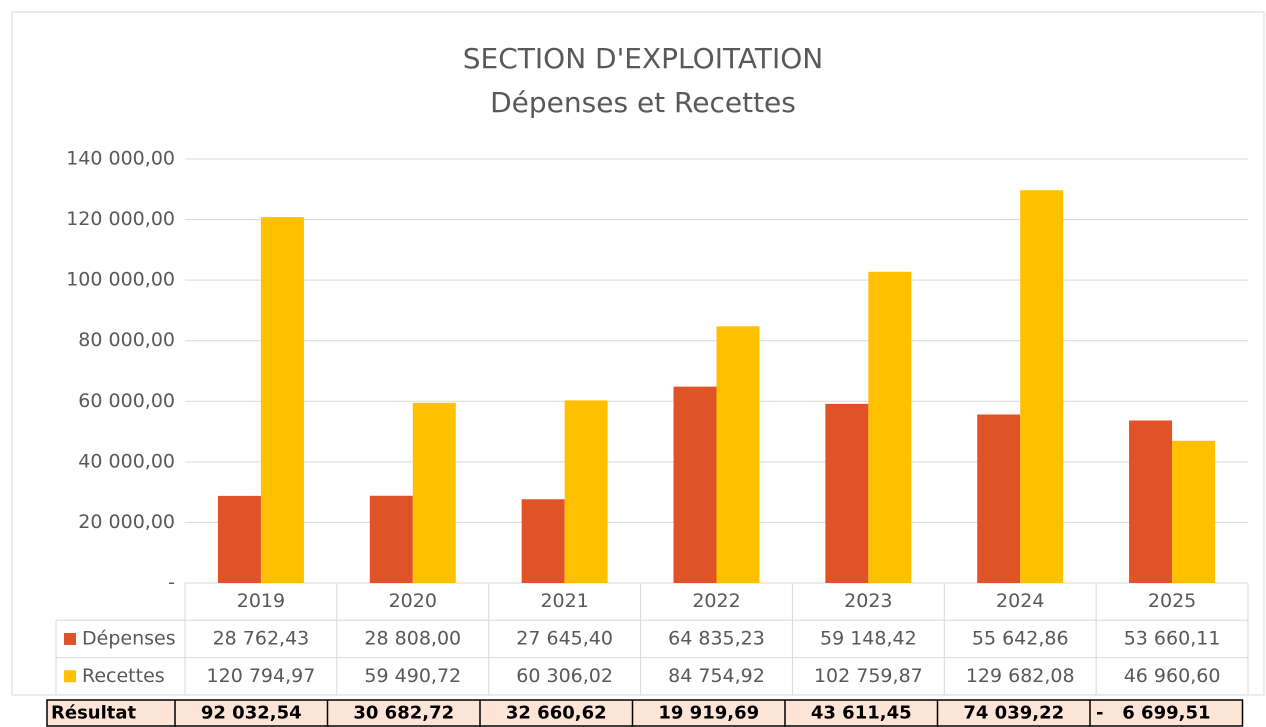  What do you see at coordinates (716, 676) in the screenshot?
I see `table-cell: 84 754,92` at bounding box center [716, 676].